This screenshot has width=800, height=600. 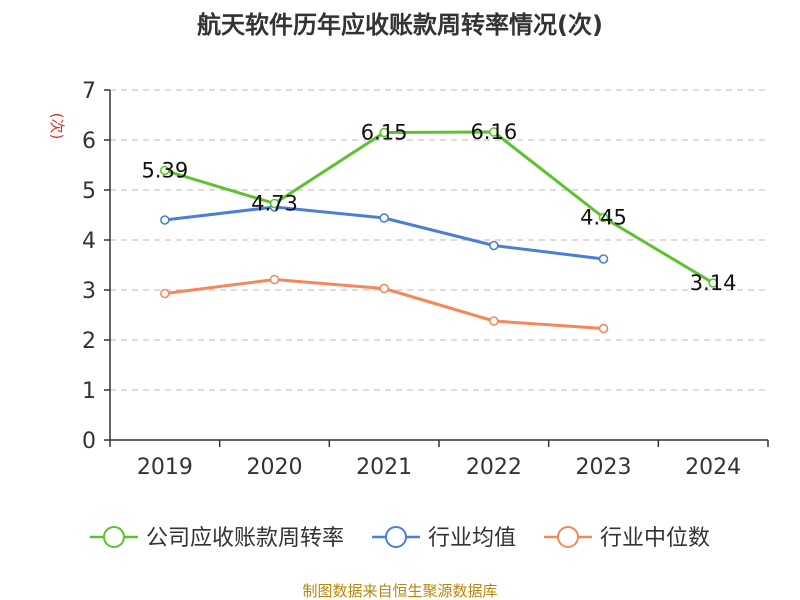 I want to click on y-tick-label: 6, so click(x=89, y=141).